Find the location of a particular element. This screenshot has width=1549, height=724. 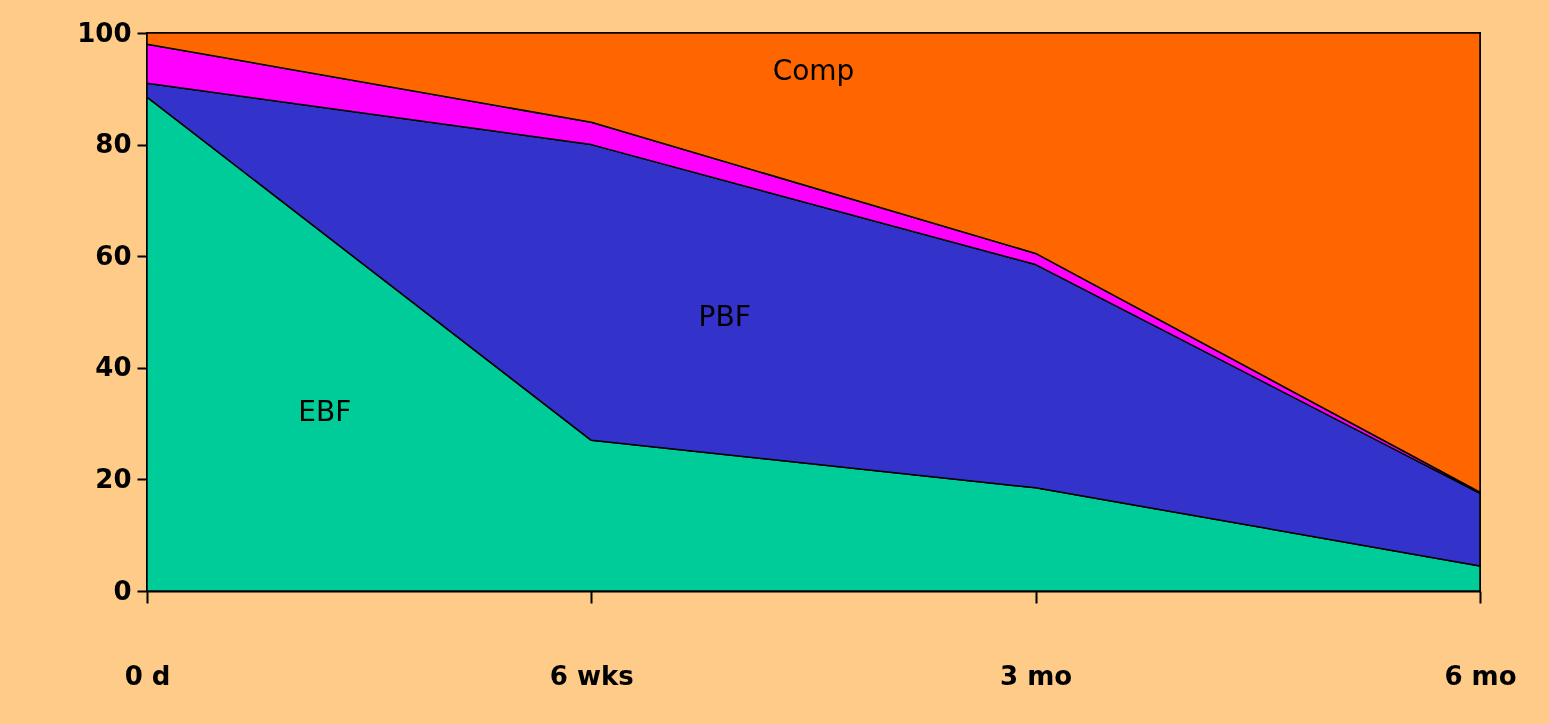

y-tick-label: 0 is located at coordinates (122, 590).